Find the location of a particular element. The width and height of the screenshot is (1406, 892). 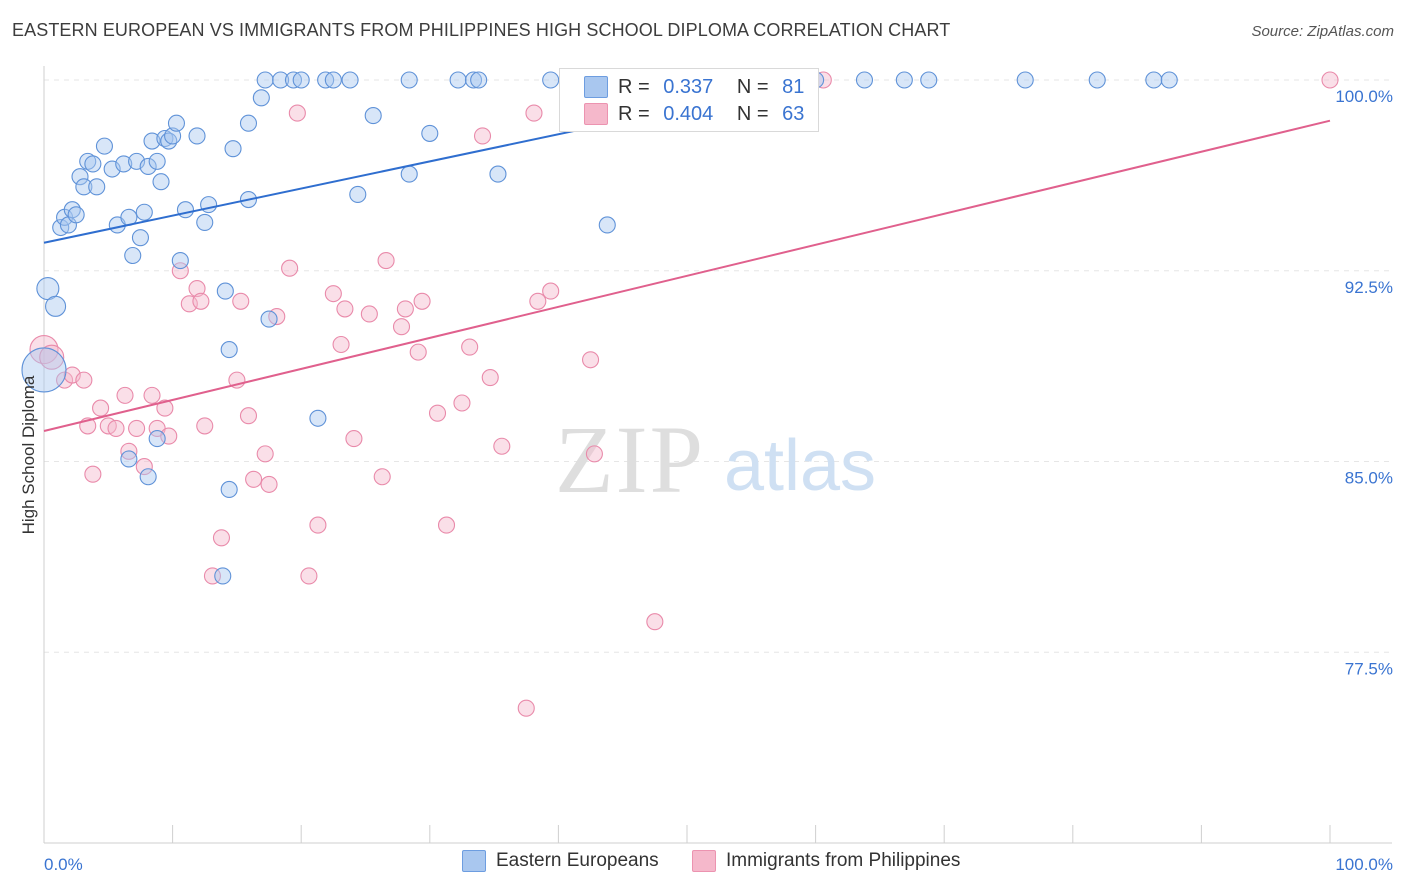

watermark-zip: ZIP is located at coordinates (630, 459).